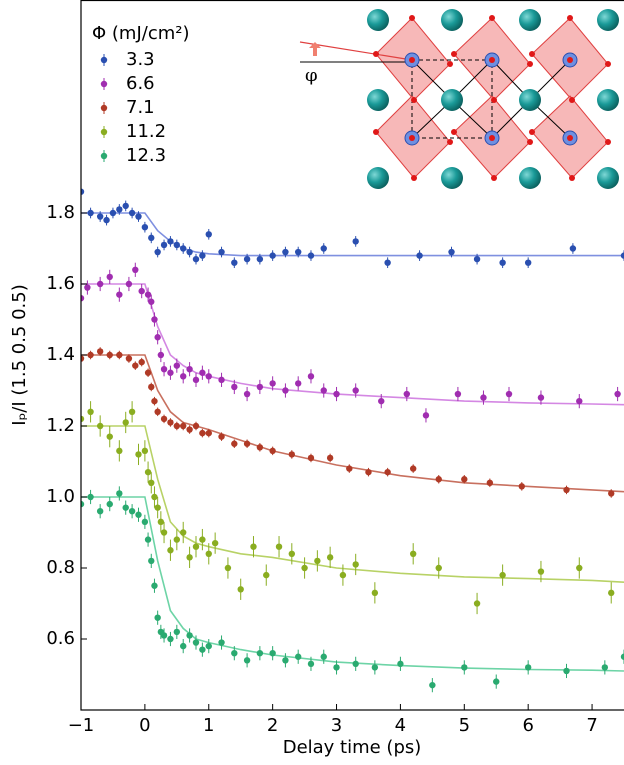  I want to click on y-tick-label: 1.4, so click(60, 354).